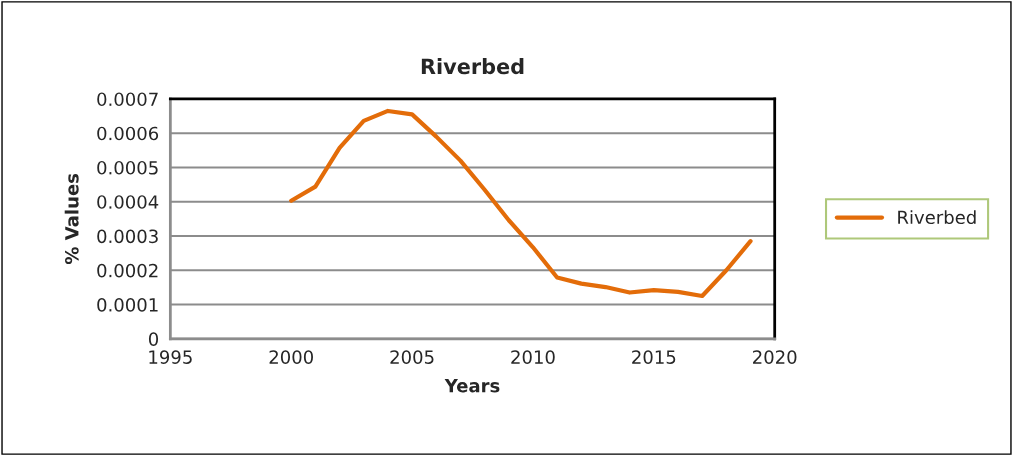 The height and width of the screenshot is (456, 1014). Describe the element at coordinates (71, 219) in the screenshot. I see `y-axis-title: % Values` at that location.